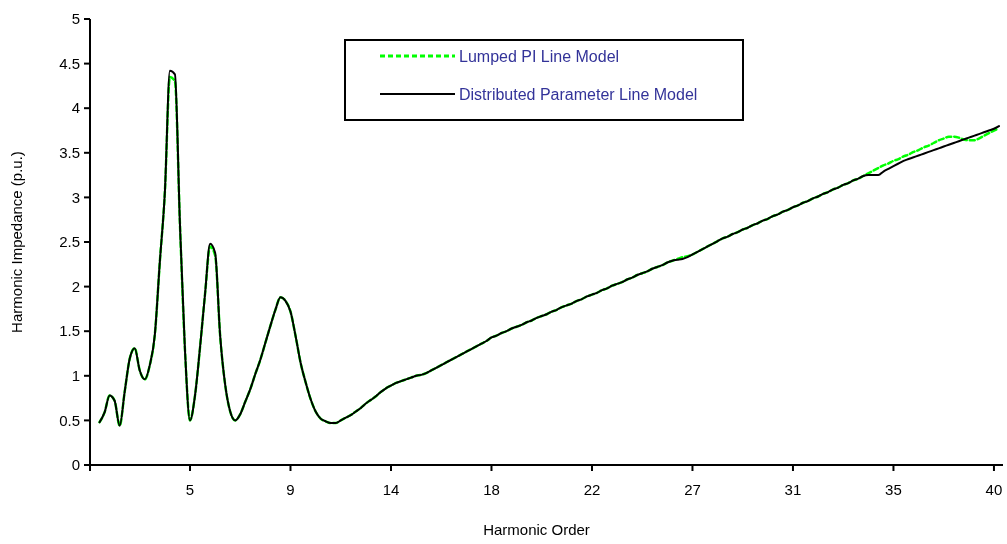 Image resolution: width=1007 pixels, height=544 pixels. I want to click on y-tick-label: 1.5, so click(69, 331).